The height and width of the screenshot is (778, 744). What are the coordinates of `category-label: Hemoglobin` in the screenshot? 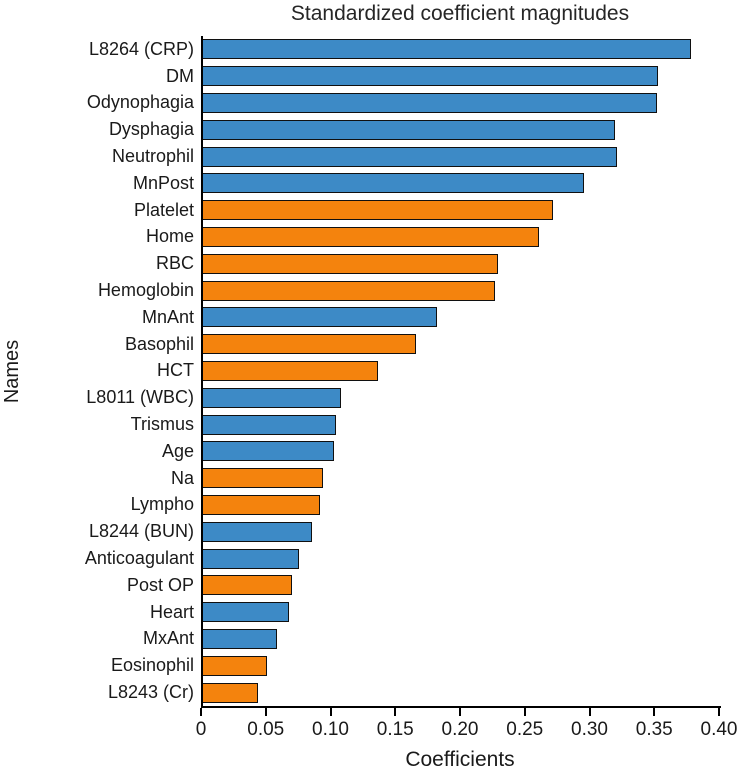 It's located at (145, 290).